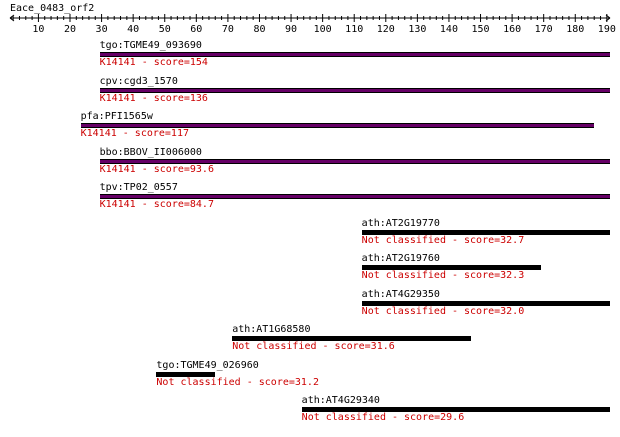 Image resolution: width=620 pixels, height=437 pixels. I want to click on ruler-tick-label: 60, so click(196, 29).